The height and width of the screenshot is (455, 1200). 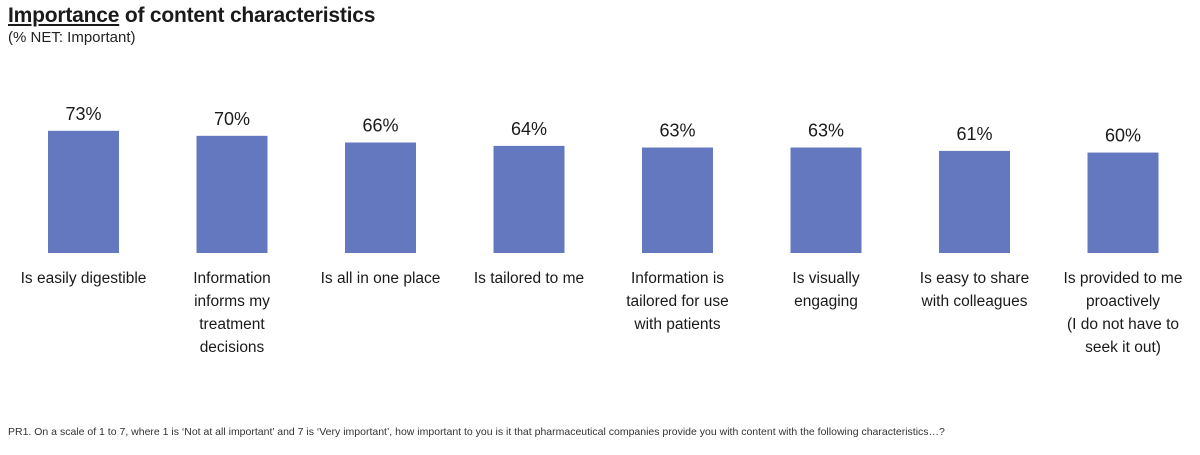 What do you see at coordinates (72, 37) in the screenshot?
I see `chart-subtitle: (% NET: Important)` at bounding box center [72, 37].